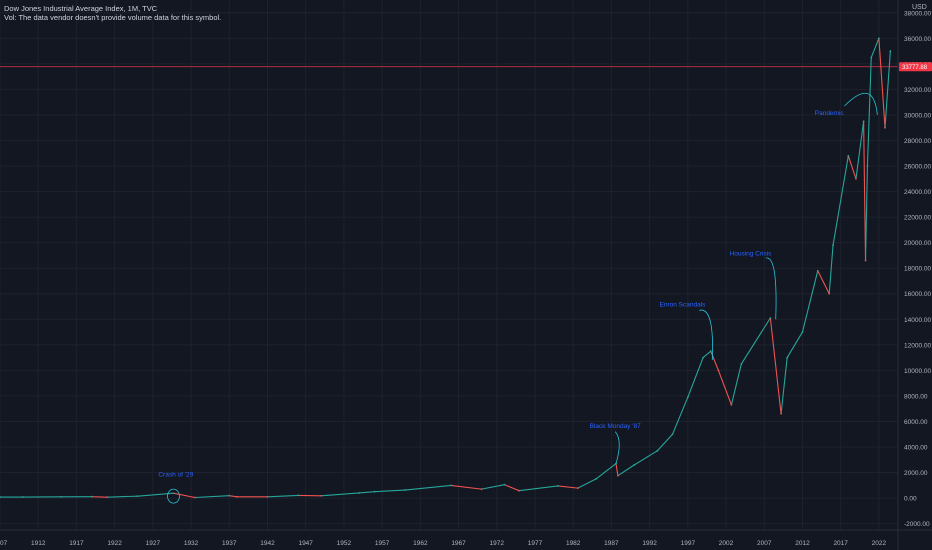 The image size is (932, 550). What do you see at coordinates (382, 543) in the screenshot?
I see `x-tick-label: 1957` at bounding box center [382, 543].